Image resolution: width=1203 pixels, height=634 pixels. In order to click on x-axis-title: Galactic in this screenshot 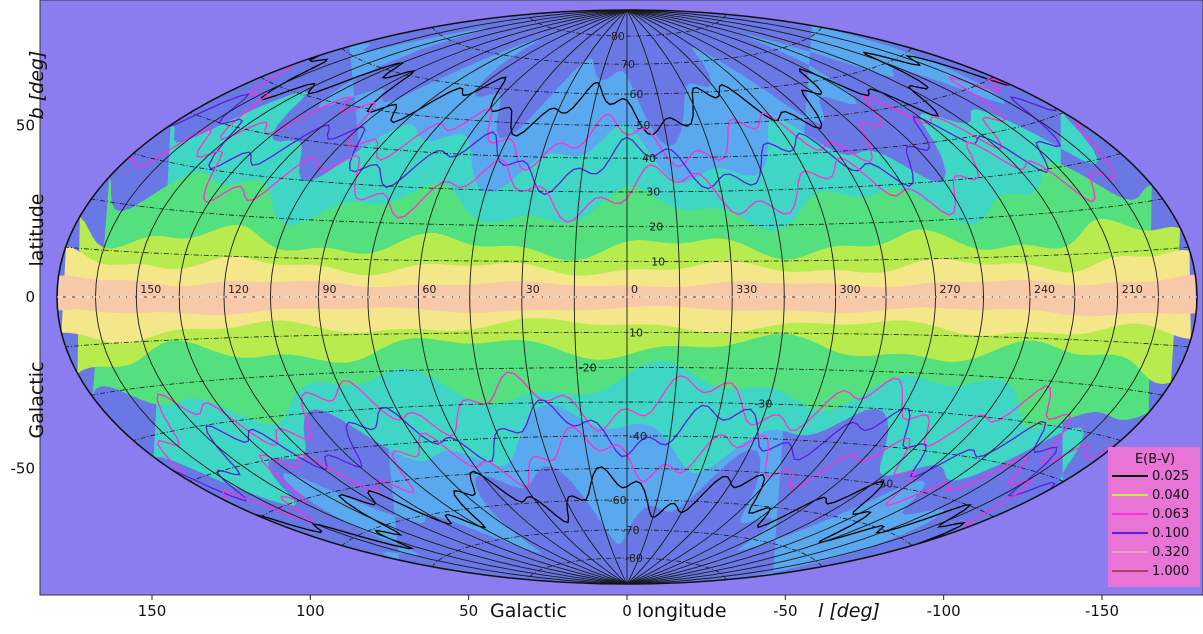, I will do `click(528, 611)`.